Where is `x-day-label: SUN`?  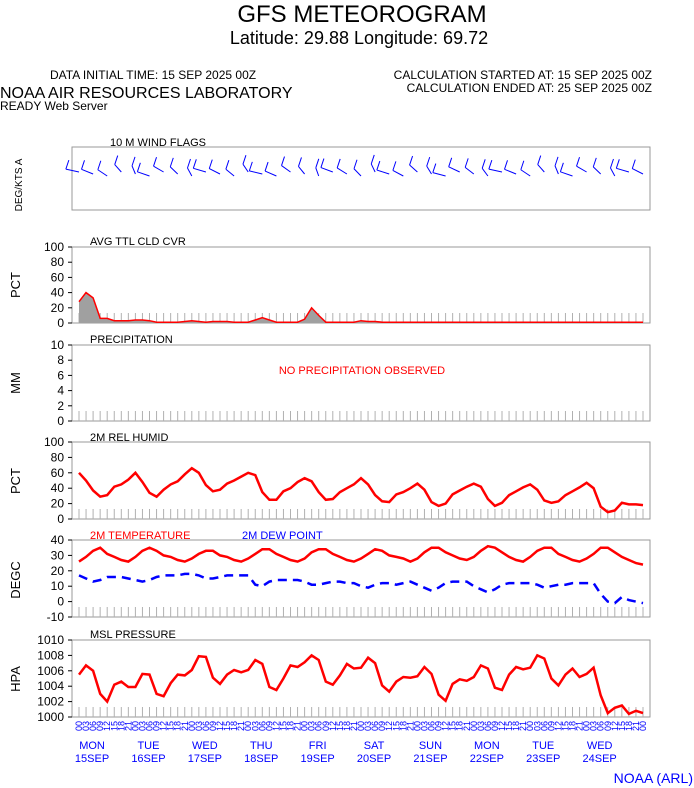
x-day-label: SUN is located at coordinates (430, 746).